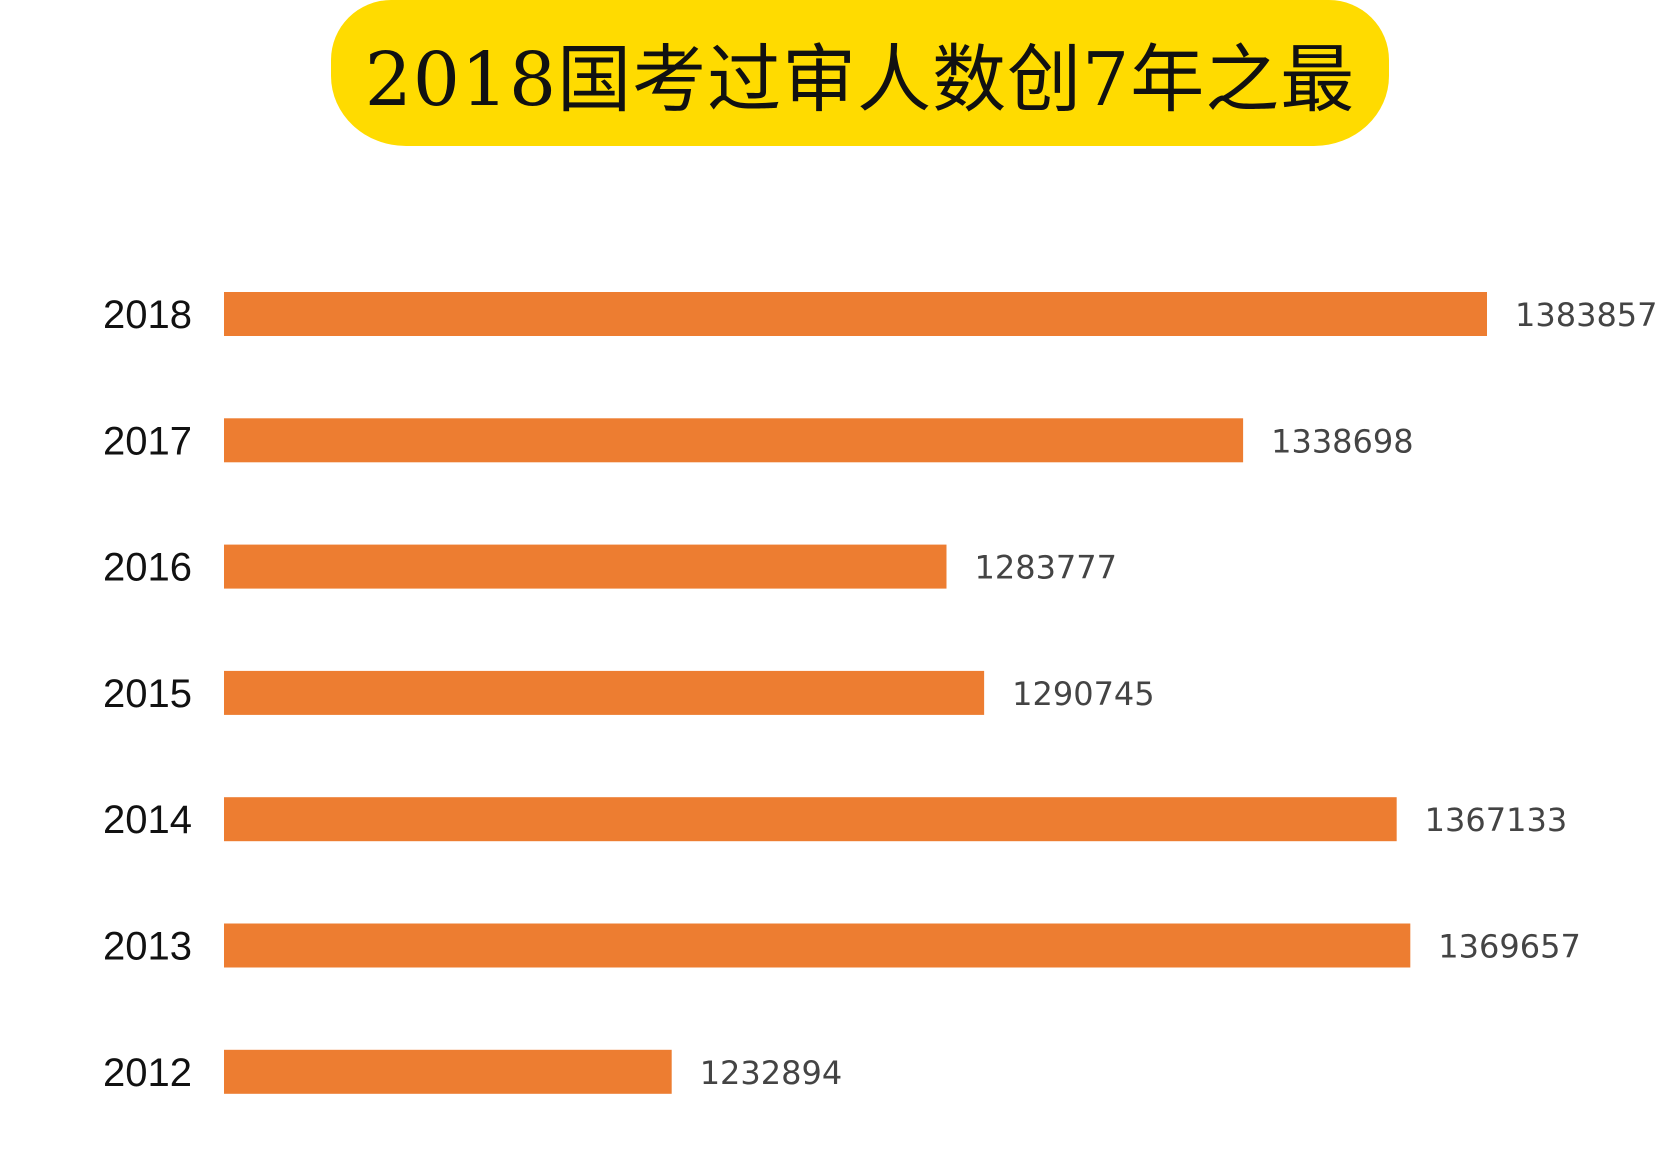 Image resolution: width=1680 pixels, height=1169 pixels. What do you see at coordinates (147, 694) in the screenshot?
I see `category-label-2015: 2015` at bounding box center [147, 694].